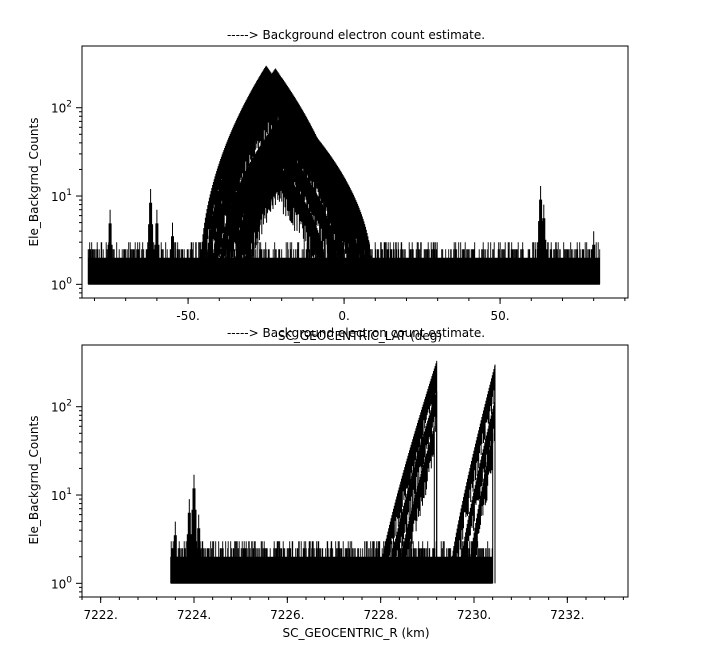 The height and width of the screenshot is (656, 724). Describe the element at coordinates (100, 615) in the screenshot. I see `x-tick-label: 7222.` at that location.